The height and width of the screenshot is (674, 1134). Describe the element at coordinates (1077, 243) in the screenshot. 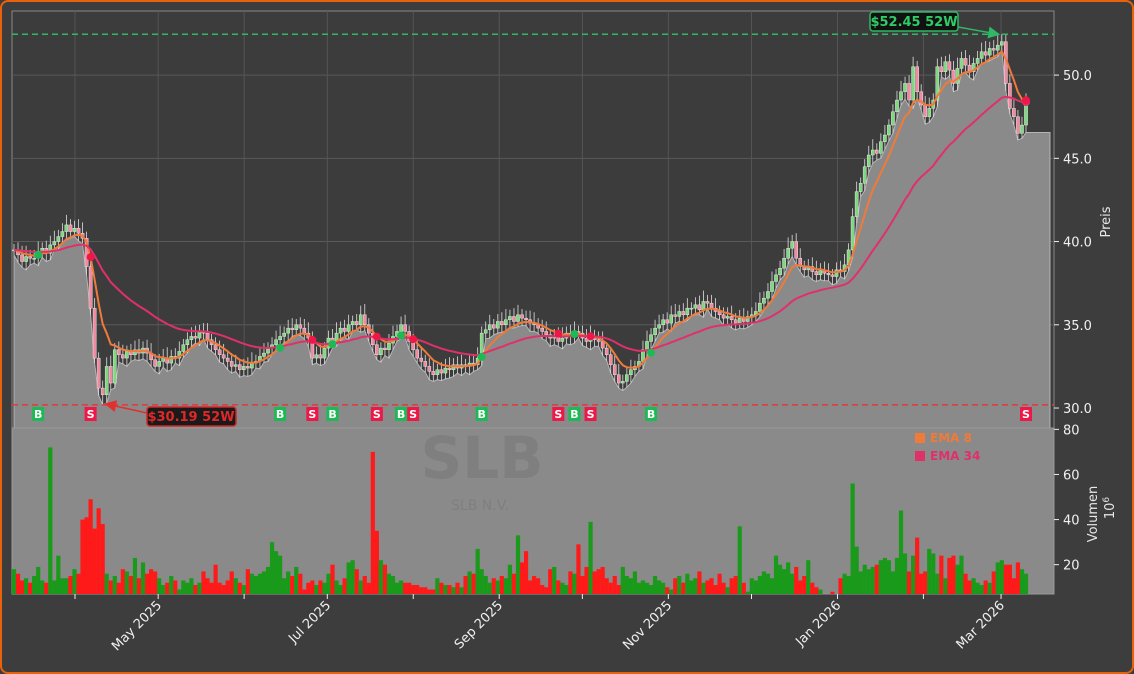

I see `y-tick-label: 40.0` at that location.